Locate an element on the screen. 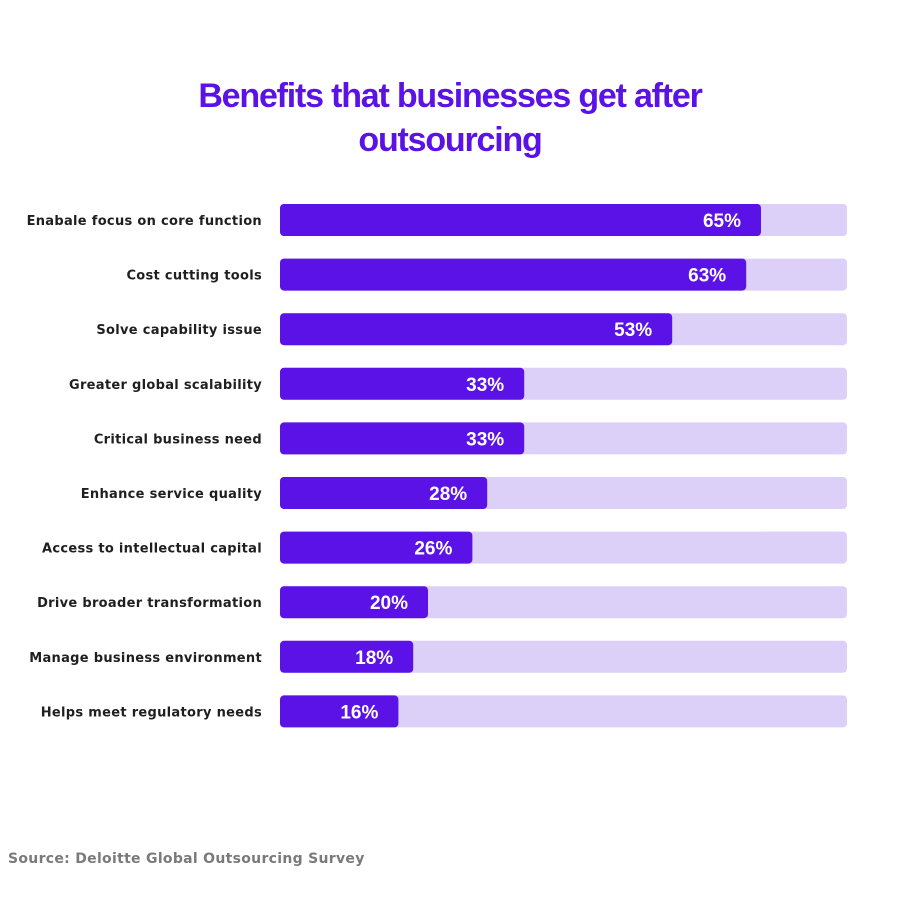  bar-row: Greater global scalability 33% is located at coordinates (458, 383).